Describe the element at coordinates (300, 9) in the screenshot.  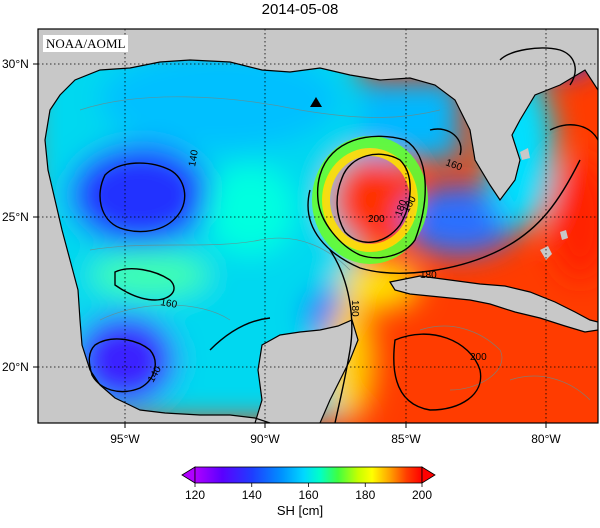
I see `map-title: 2014-05-08` at that location.